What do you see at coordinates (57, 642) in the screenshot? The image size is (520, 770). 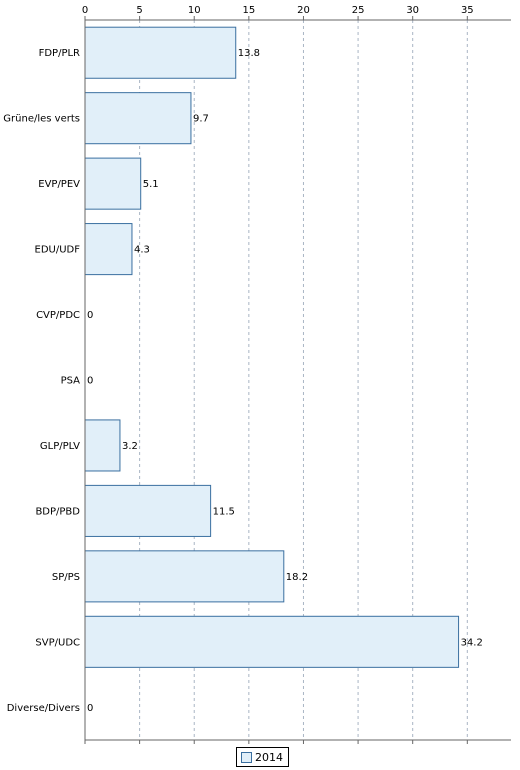 I see `category-label: SVP/UDC` at bounding box center [57, 642].